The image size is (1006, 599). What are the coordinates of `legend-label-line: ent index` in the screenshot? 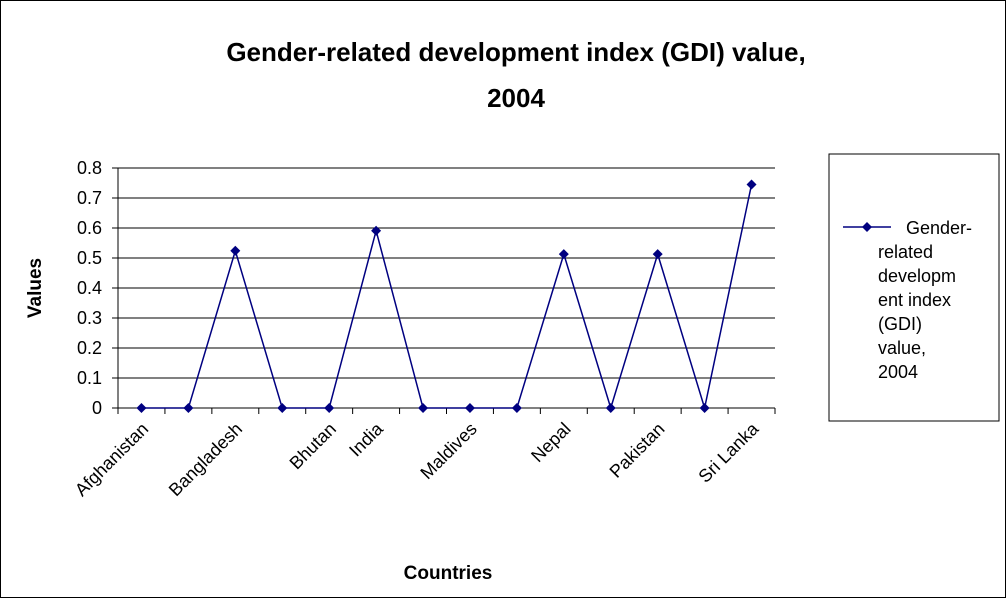 It's located at (914, 300).